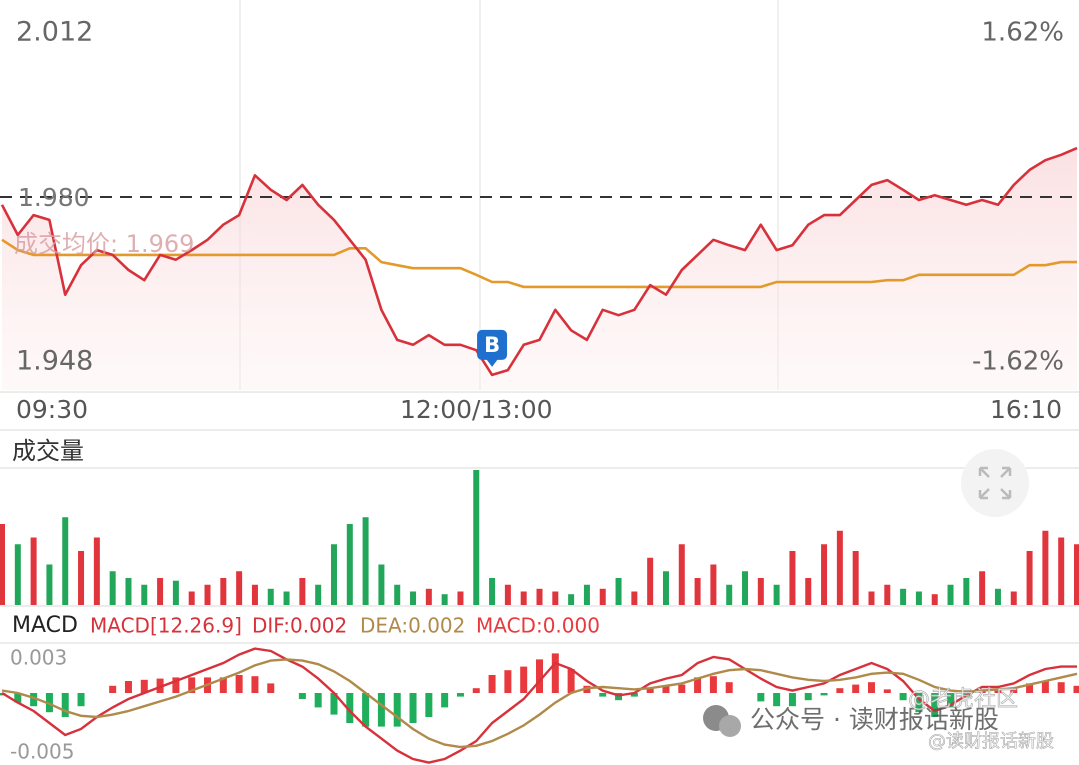 This screenshot has width=1079, height=765. I want to click on buy-marker-bg, so click(492, 344).